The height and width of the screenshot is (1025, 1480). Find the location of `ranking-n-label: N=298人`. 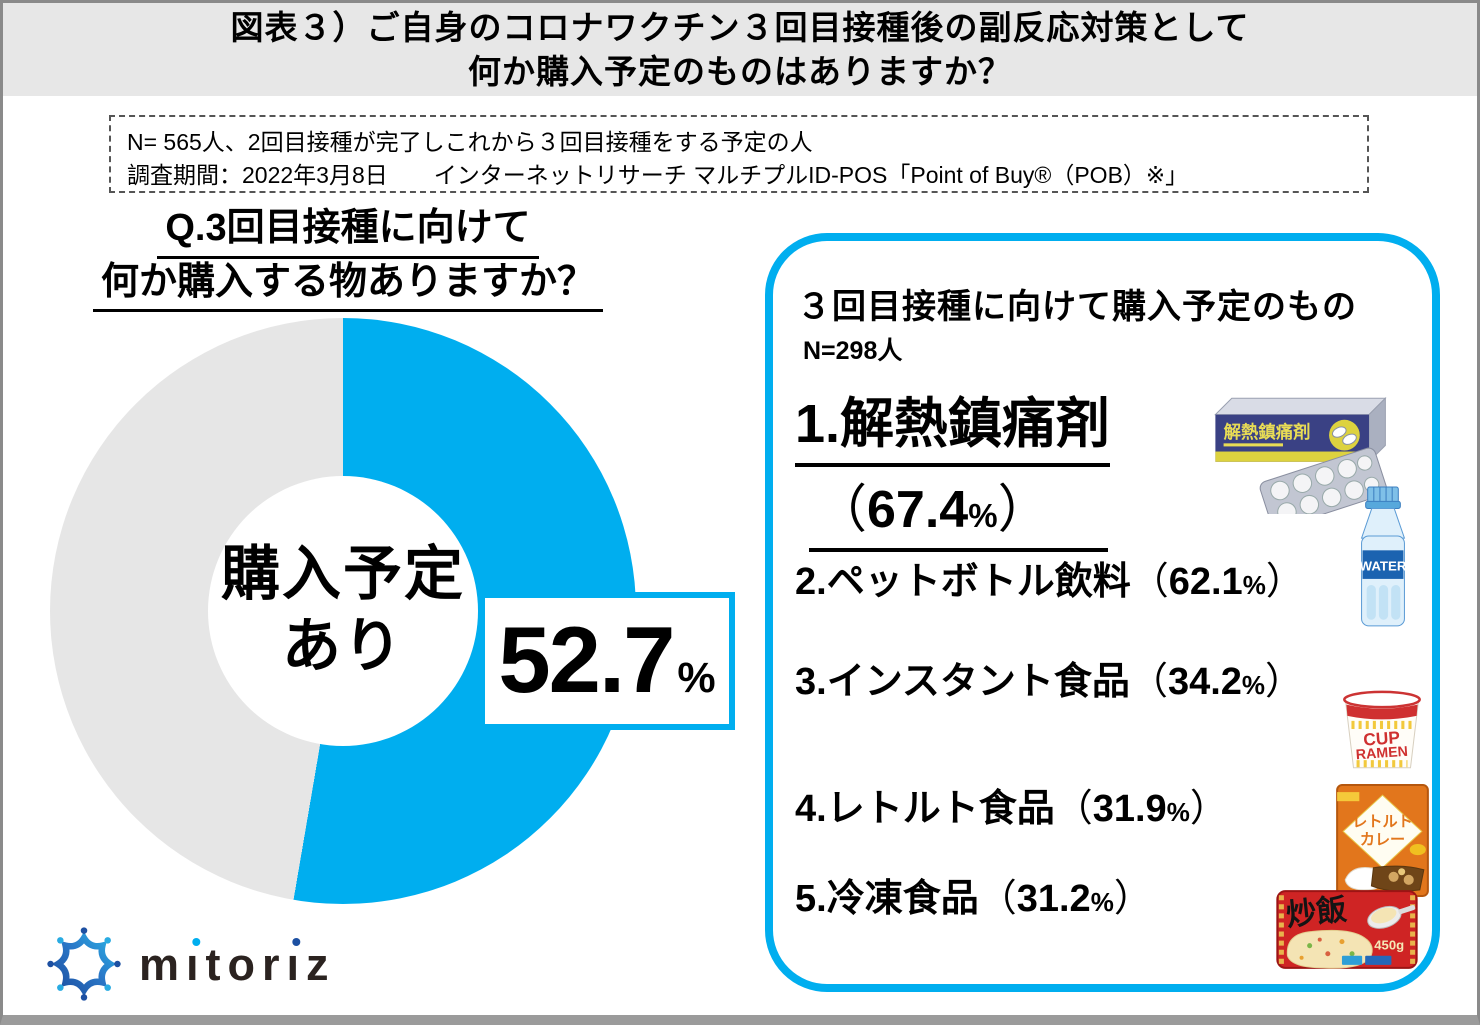

ranking-n-label: N=298人 is located at coordinates (853, 351).